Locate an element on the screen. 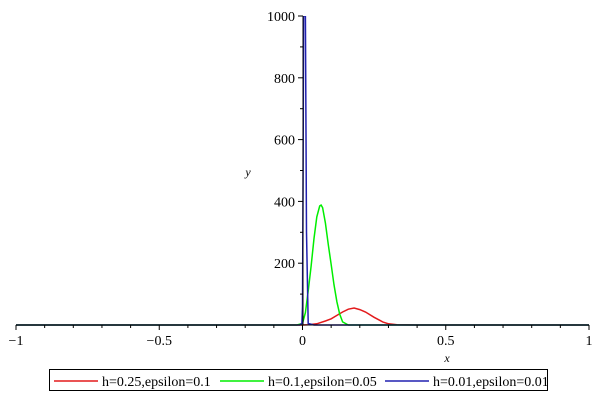 The height and width of the screenshot is (400, 600). x-axis-label: x is located at coordinates (446, 358).